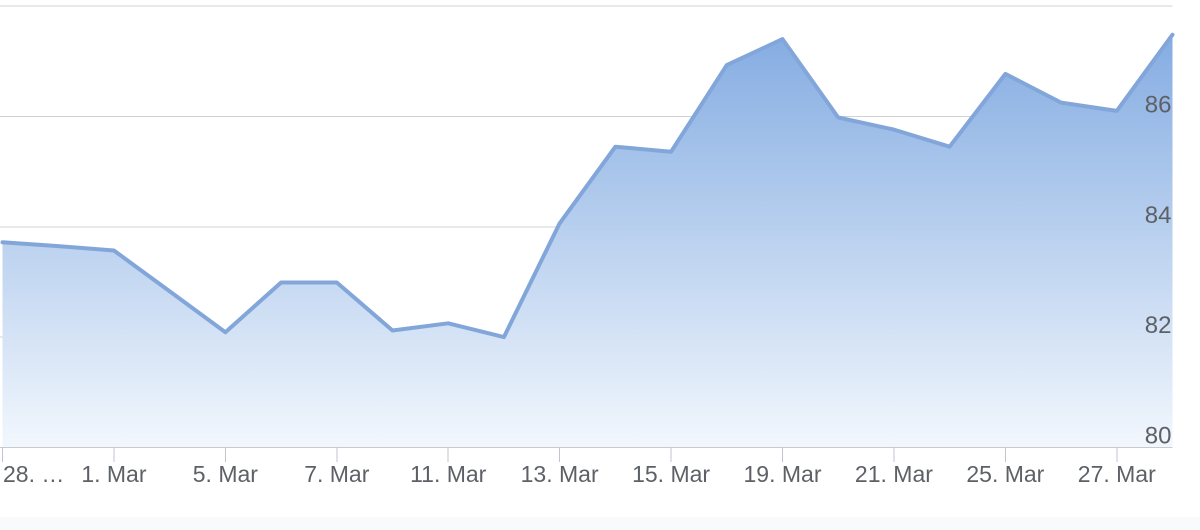 The image size is (1200, 530). I want to click on y-tick-label: 80, so click(1158, 436).